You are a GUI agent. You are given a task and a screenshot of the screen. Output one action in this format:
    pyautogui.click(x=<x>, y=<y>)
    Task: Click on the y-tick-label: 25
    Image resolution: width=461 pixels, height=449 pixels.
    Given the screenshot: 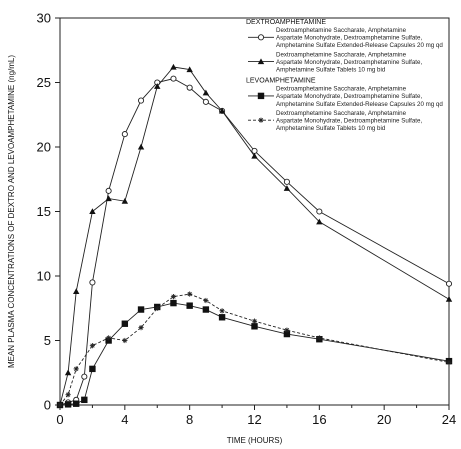 What is the action you would take?
    pyautogui.click(x=44, y=82)
    